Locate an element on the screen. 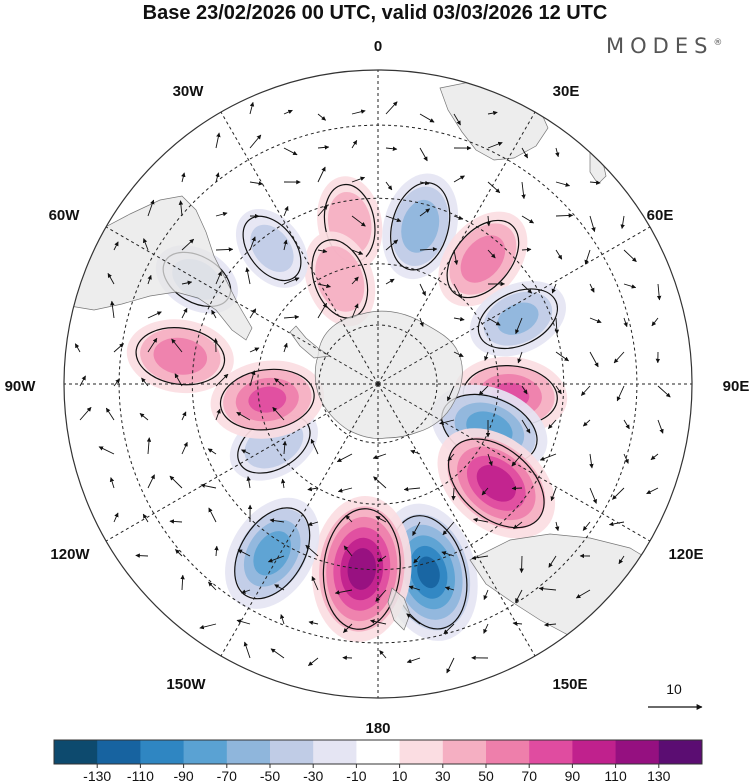  lon-label-60e: 60E is located at coordinates (660, 215).